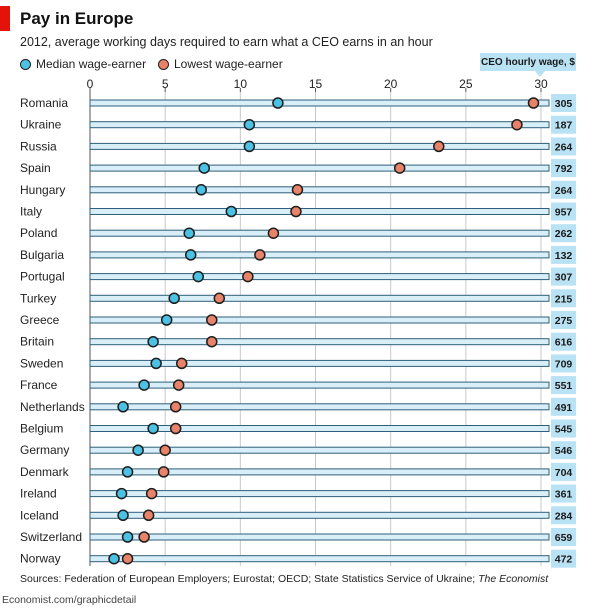  What do you see at coordinates (153, 428) in the screenshot?
I see `point-median-belgium` at bounding box center [153, 428].